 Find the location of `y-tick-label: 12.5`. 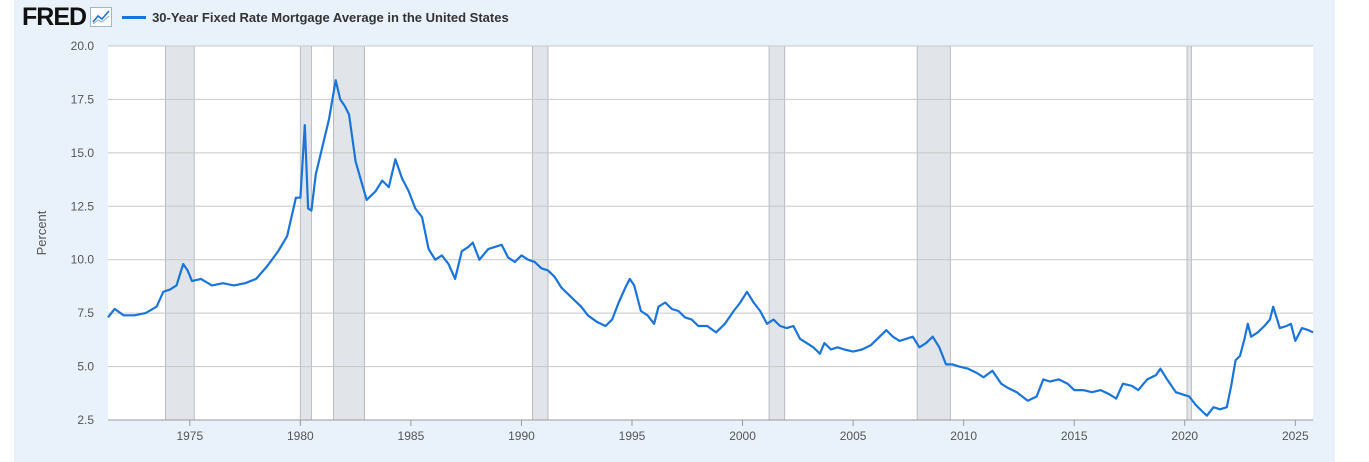

y-tick-label: 12.5 is located at coordinates (83, 206).